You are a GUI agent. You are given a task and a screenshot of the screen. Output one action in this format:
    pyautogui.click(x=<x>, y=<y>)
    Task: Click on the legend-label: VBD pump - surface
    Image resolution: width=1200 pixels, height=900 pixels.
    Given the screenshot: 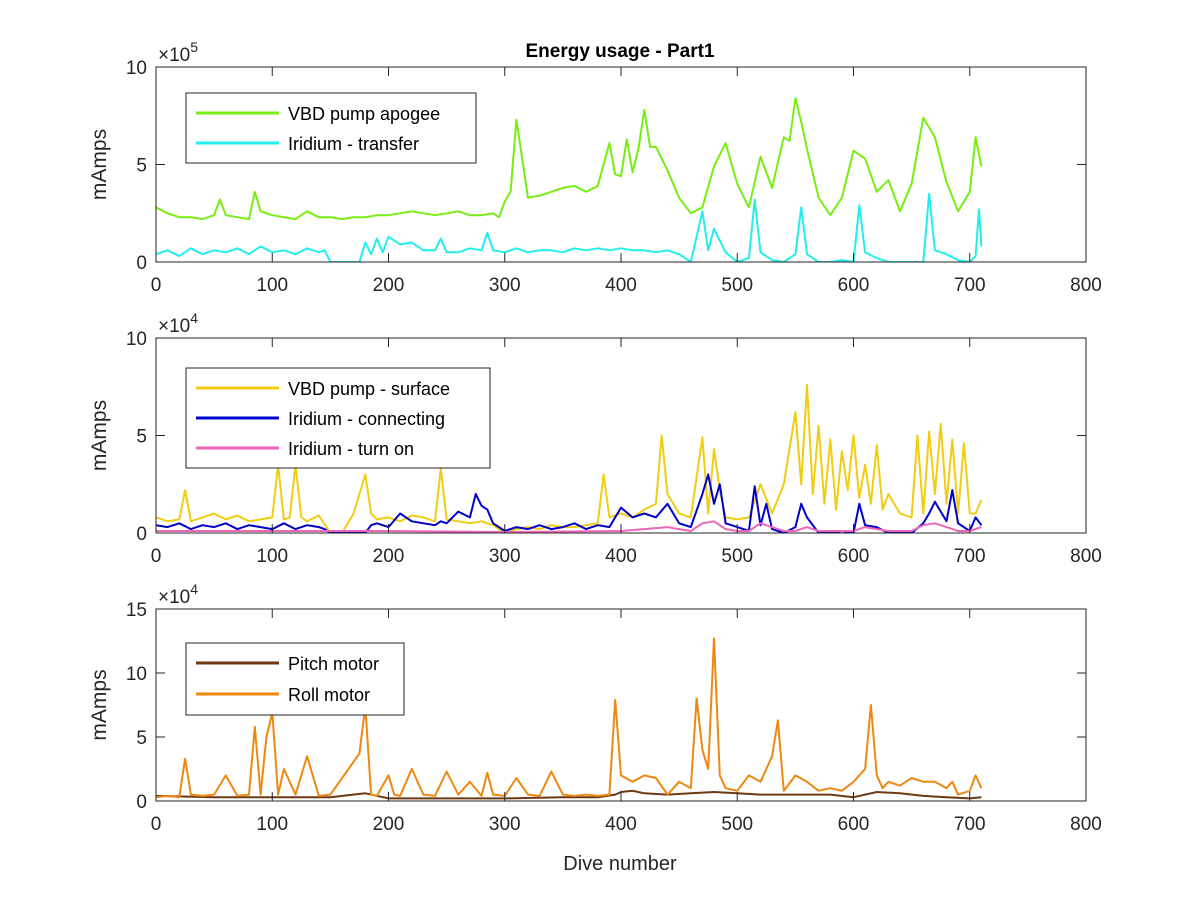 What is the action you would take?
    pyautogui.click(x=369, y=389)
    